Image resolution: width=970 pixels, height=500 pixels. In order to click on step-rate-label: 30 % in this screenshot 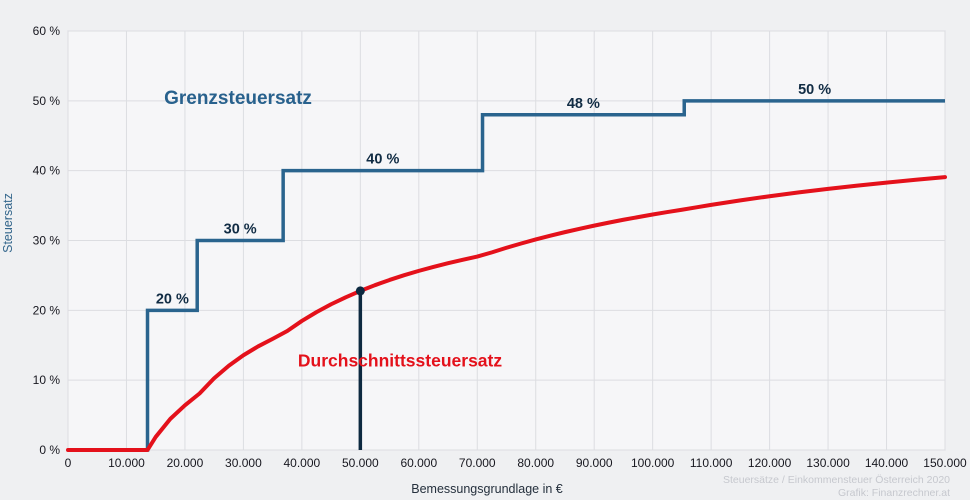, I will do `click(240, 230)`.